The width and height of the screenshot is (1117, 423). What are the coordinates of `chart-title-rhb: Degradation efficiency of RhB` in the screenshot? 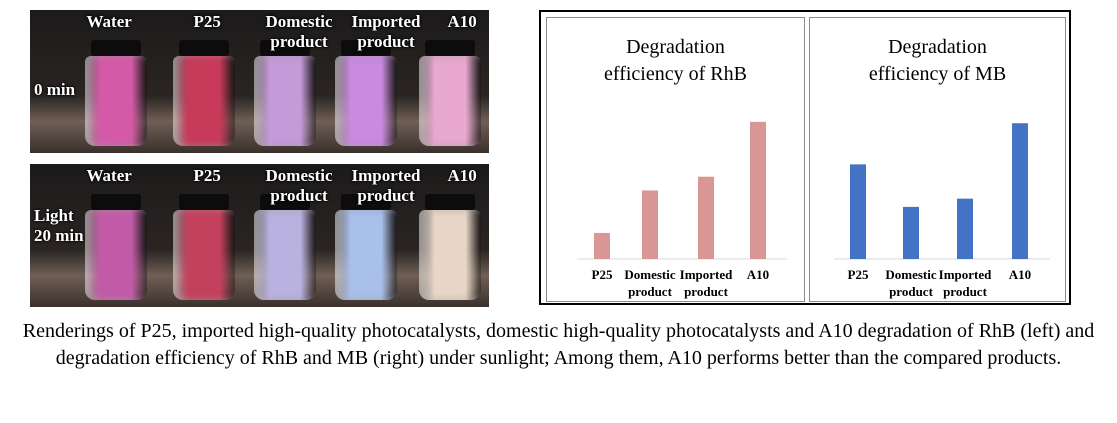 It's located at (675, 60).